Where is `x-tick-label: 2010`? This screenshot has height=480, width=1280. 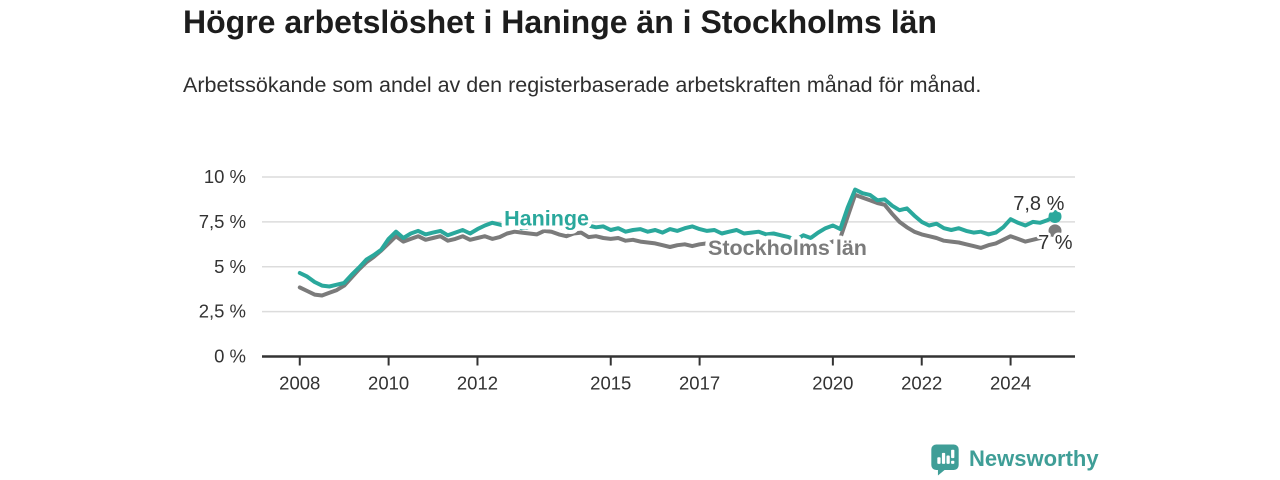
x-tick-label: 2010 is located at coordinates (388, 383).